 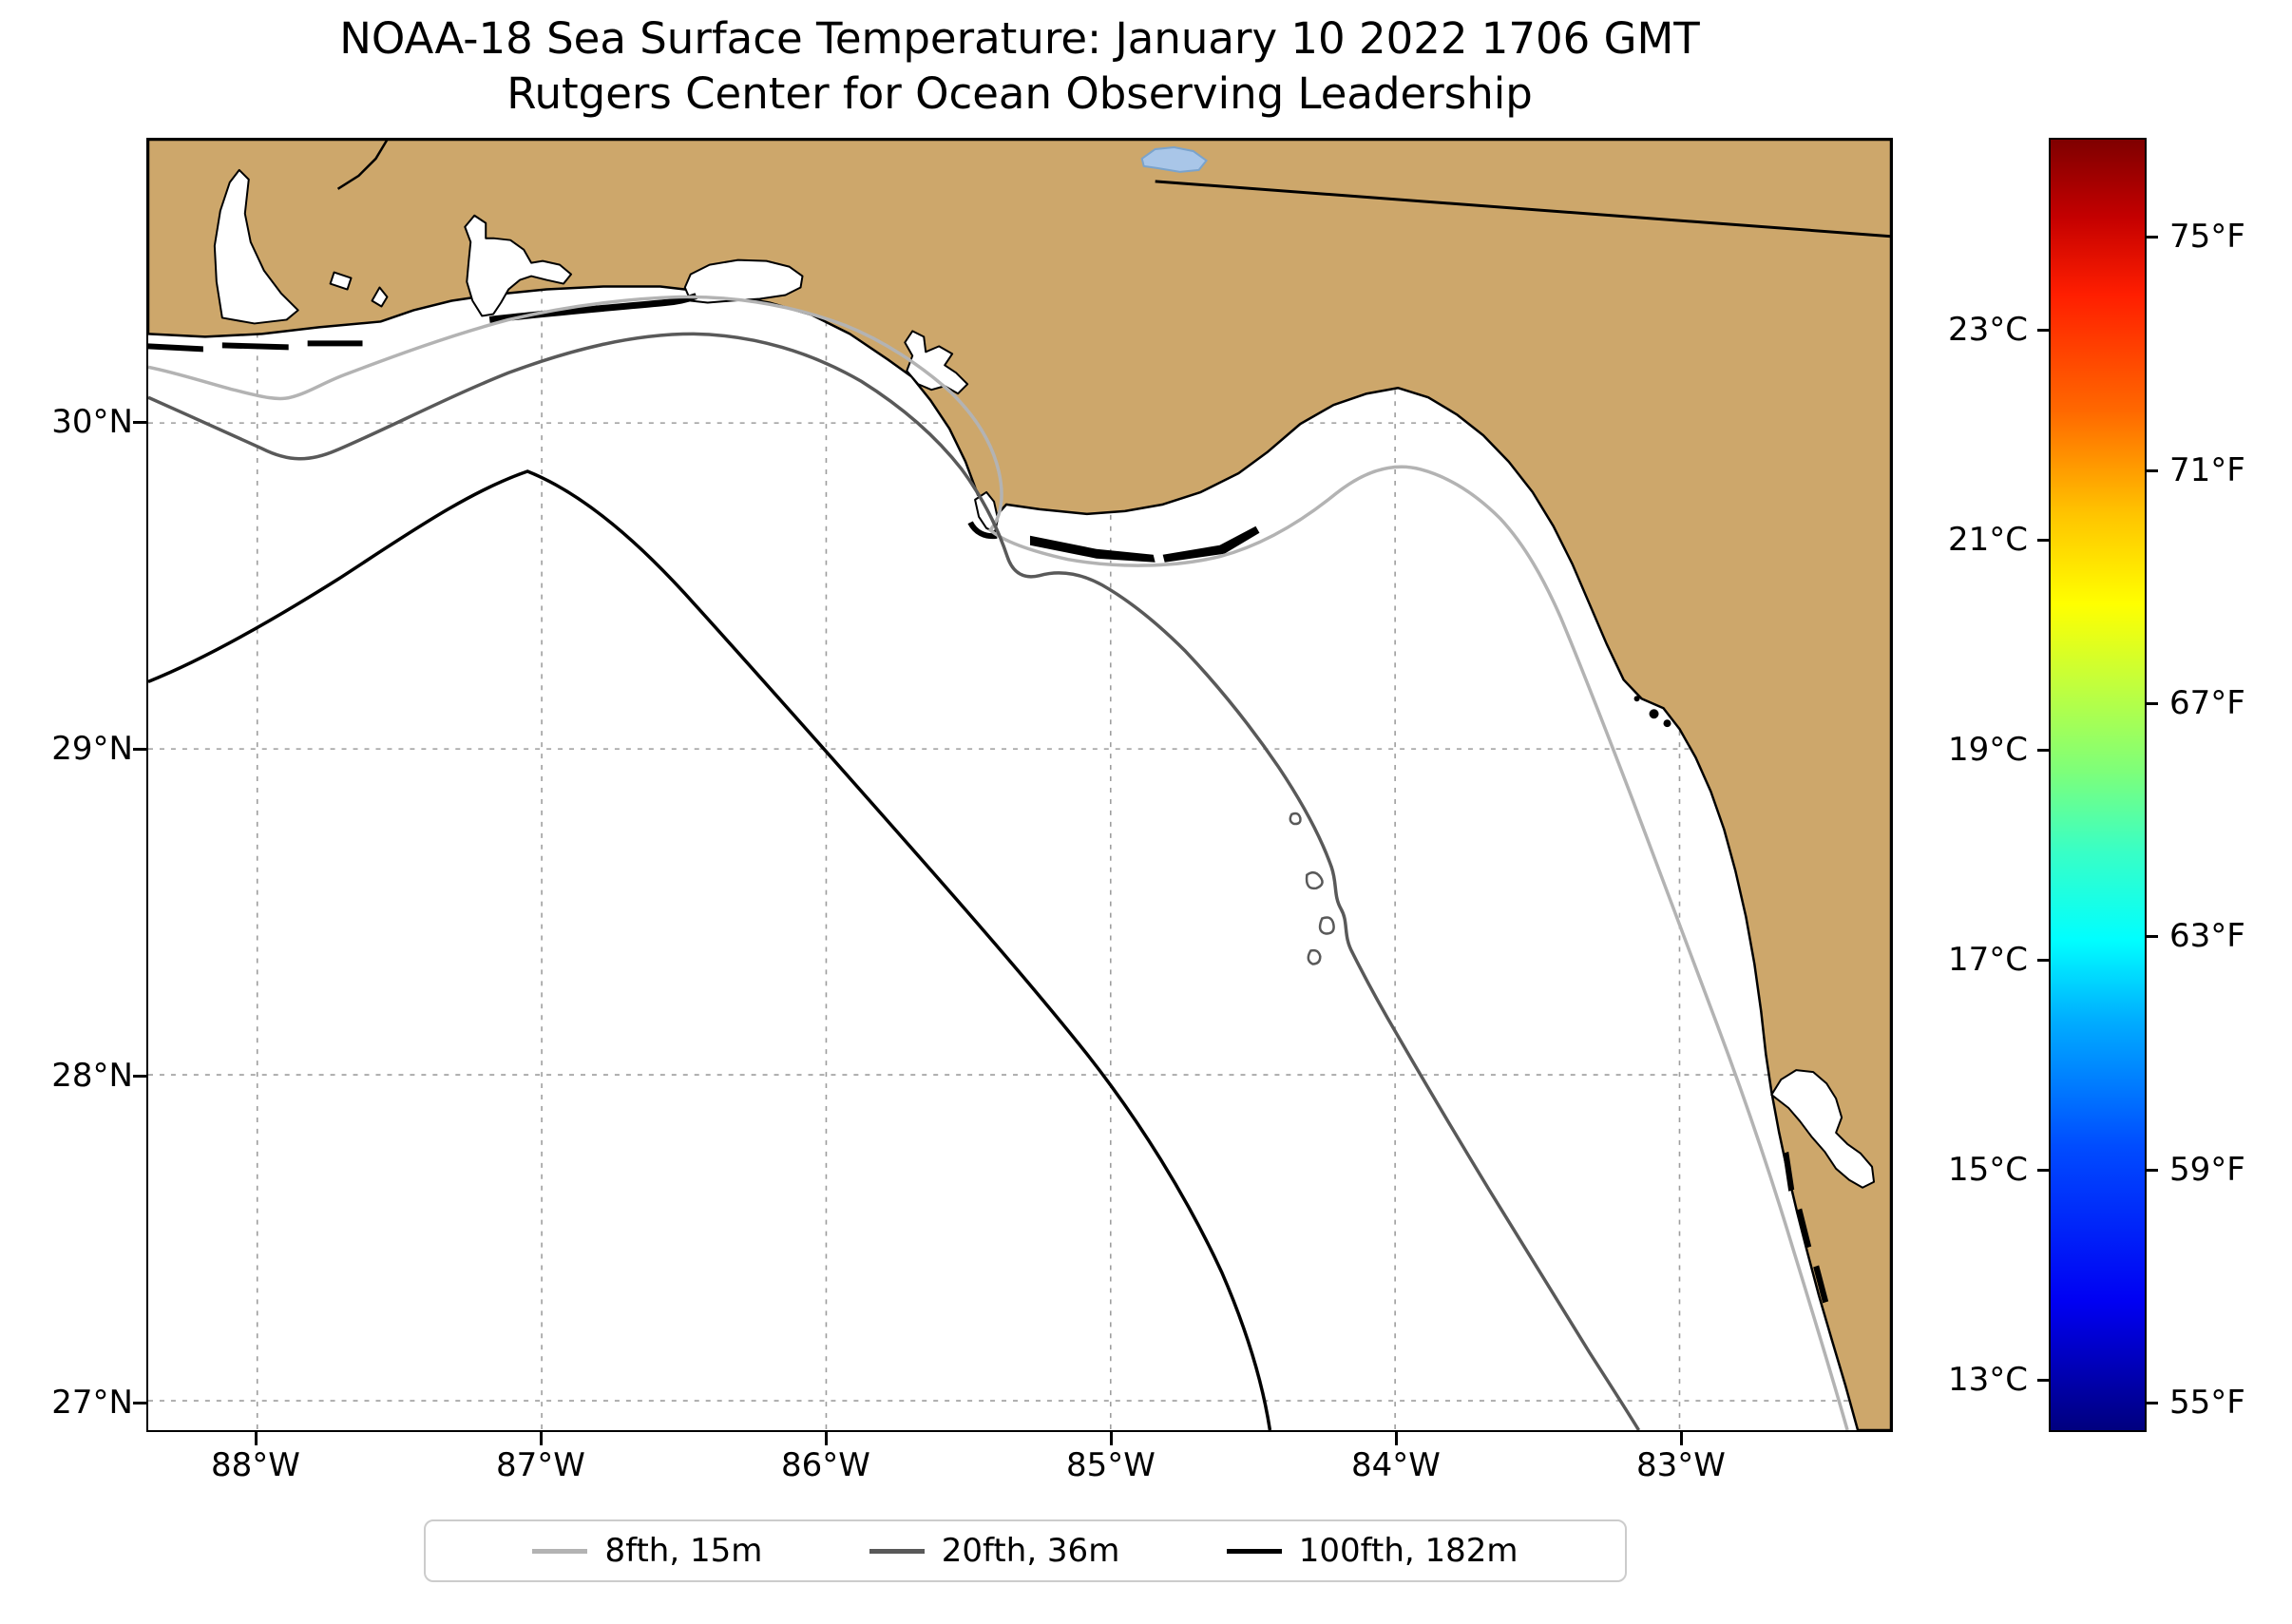 I want to click on st-george-island, so click(x=1092, y=549).